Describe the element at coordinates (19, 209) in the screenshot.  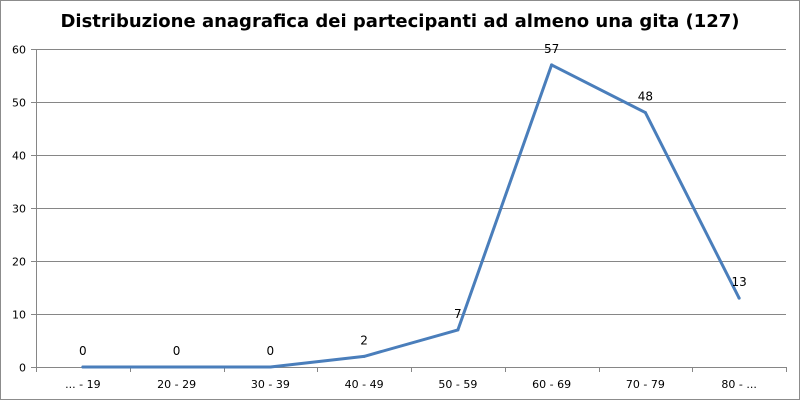
I see `y-tick-label: 30` at that location.